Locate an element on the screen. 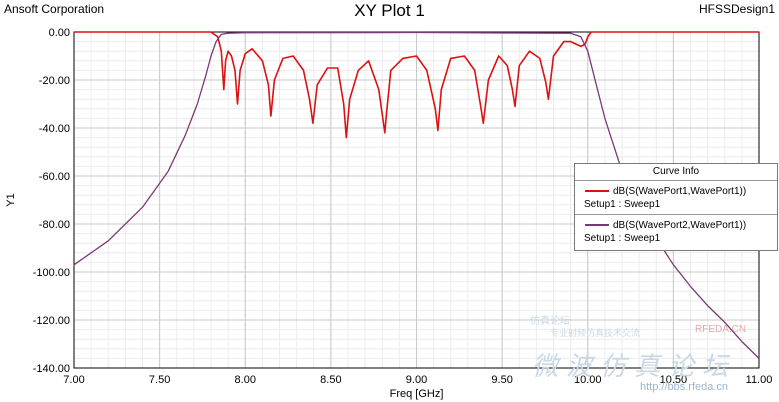 This screenshot has height=402, width=779. y-tick-label: 0.00 is located at coordinates (59, 33).